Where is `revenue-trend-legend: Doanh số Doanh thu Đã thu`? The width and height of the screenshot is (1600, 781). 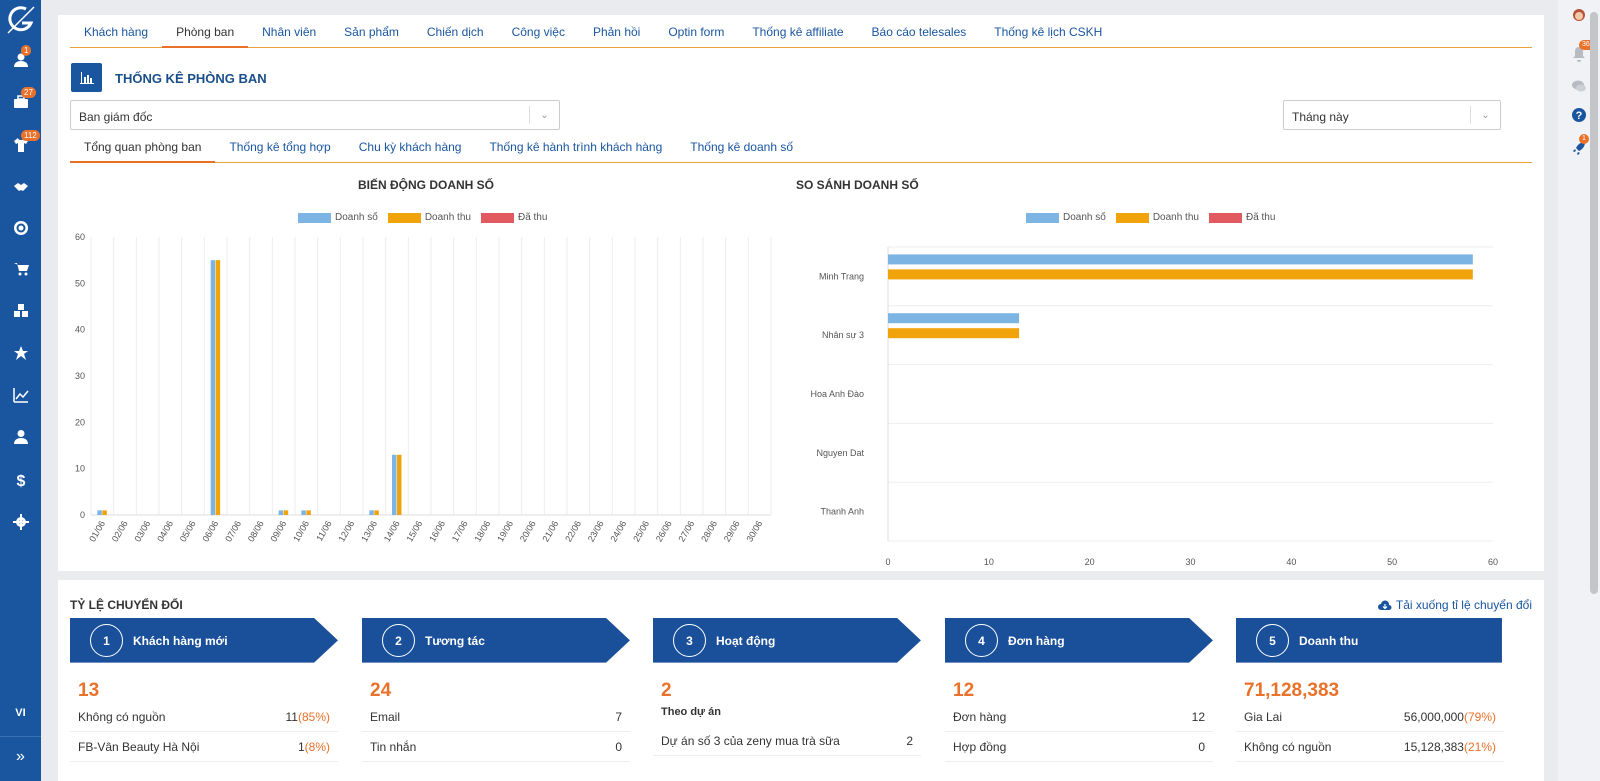 revenue-trend-legend: Doanh số Doanh thu Đã thu is located at coordinates (417, 217).